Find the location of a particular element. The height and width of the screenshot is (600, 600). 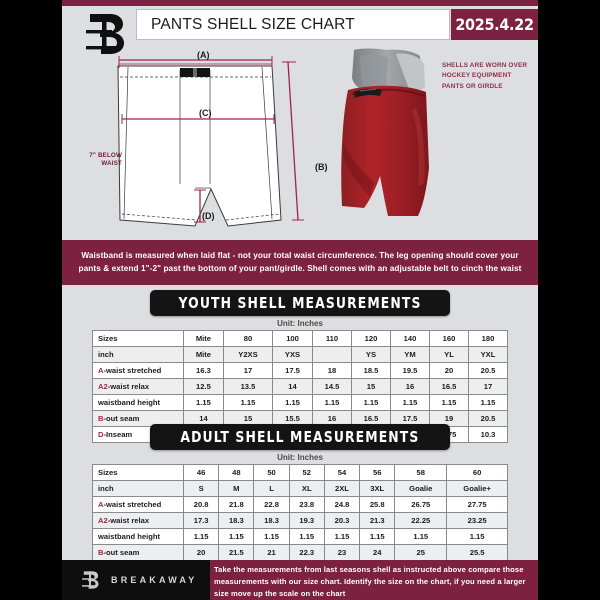

table-cell: 14.5 is located at coordinates (331, 386).